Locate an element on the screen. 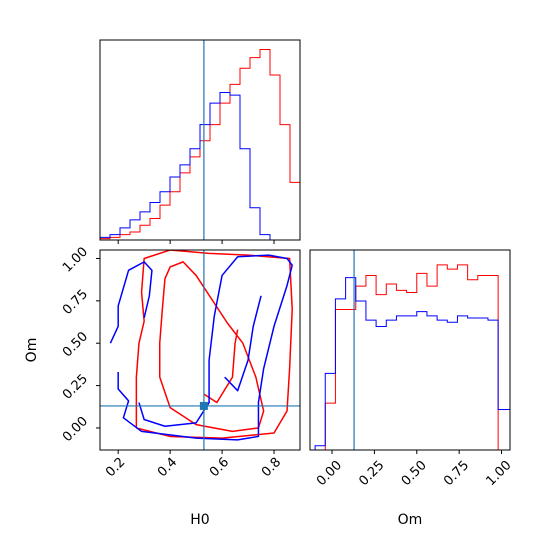 The image size is (550, 550). joint-ytick-label-3: 0.75 is located at coordinates (75, 302).